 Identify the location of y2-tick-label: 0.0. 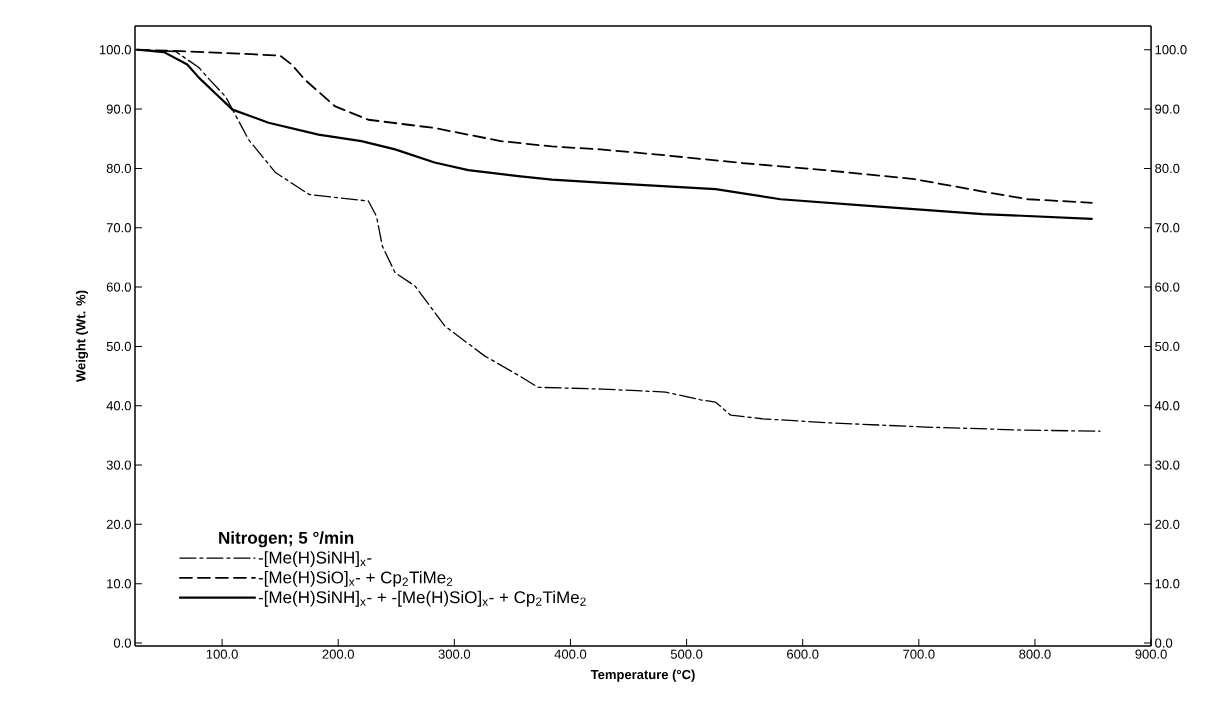
(1164, 643).